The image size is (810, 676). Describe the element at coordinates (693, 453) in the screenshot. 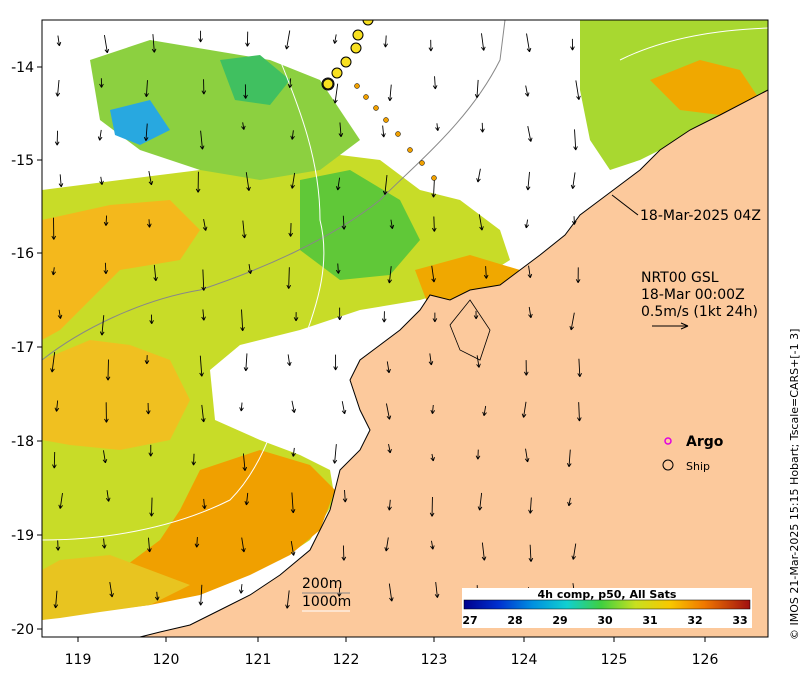

I see `legend: Argo Ship` at that location.